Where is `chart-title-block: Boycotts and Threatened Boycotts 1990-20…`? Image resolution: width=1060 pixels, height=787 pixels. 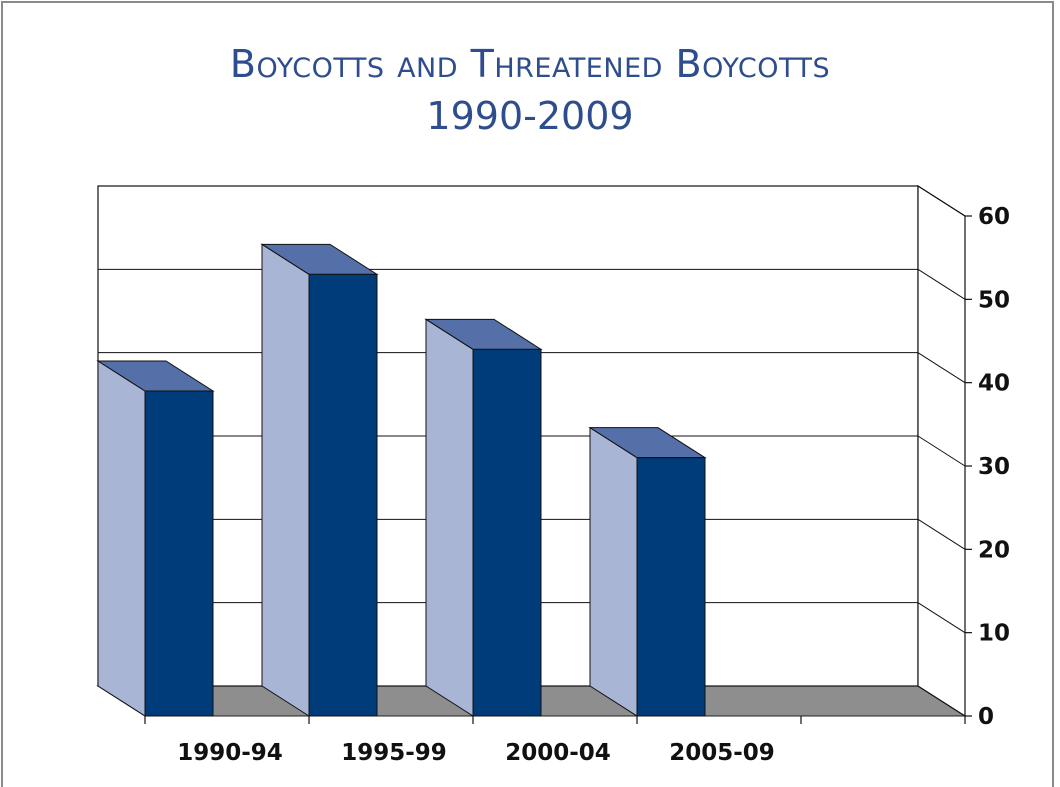 chart-title-block: Boycotts and Threatened Boycotts 1990-20… is located at coordinates (530, 90).